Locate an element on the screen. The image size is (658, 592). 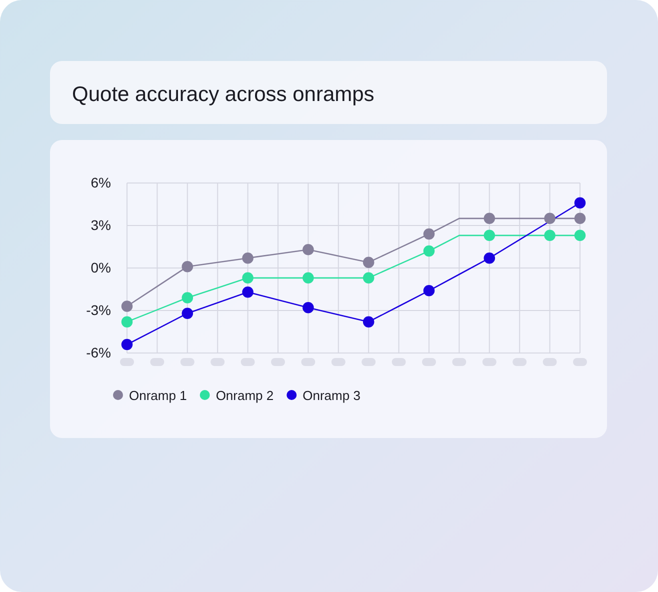
y-tick-label: -6% is located at coordinates (98, 352).